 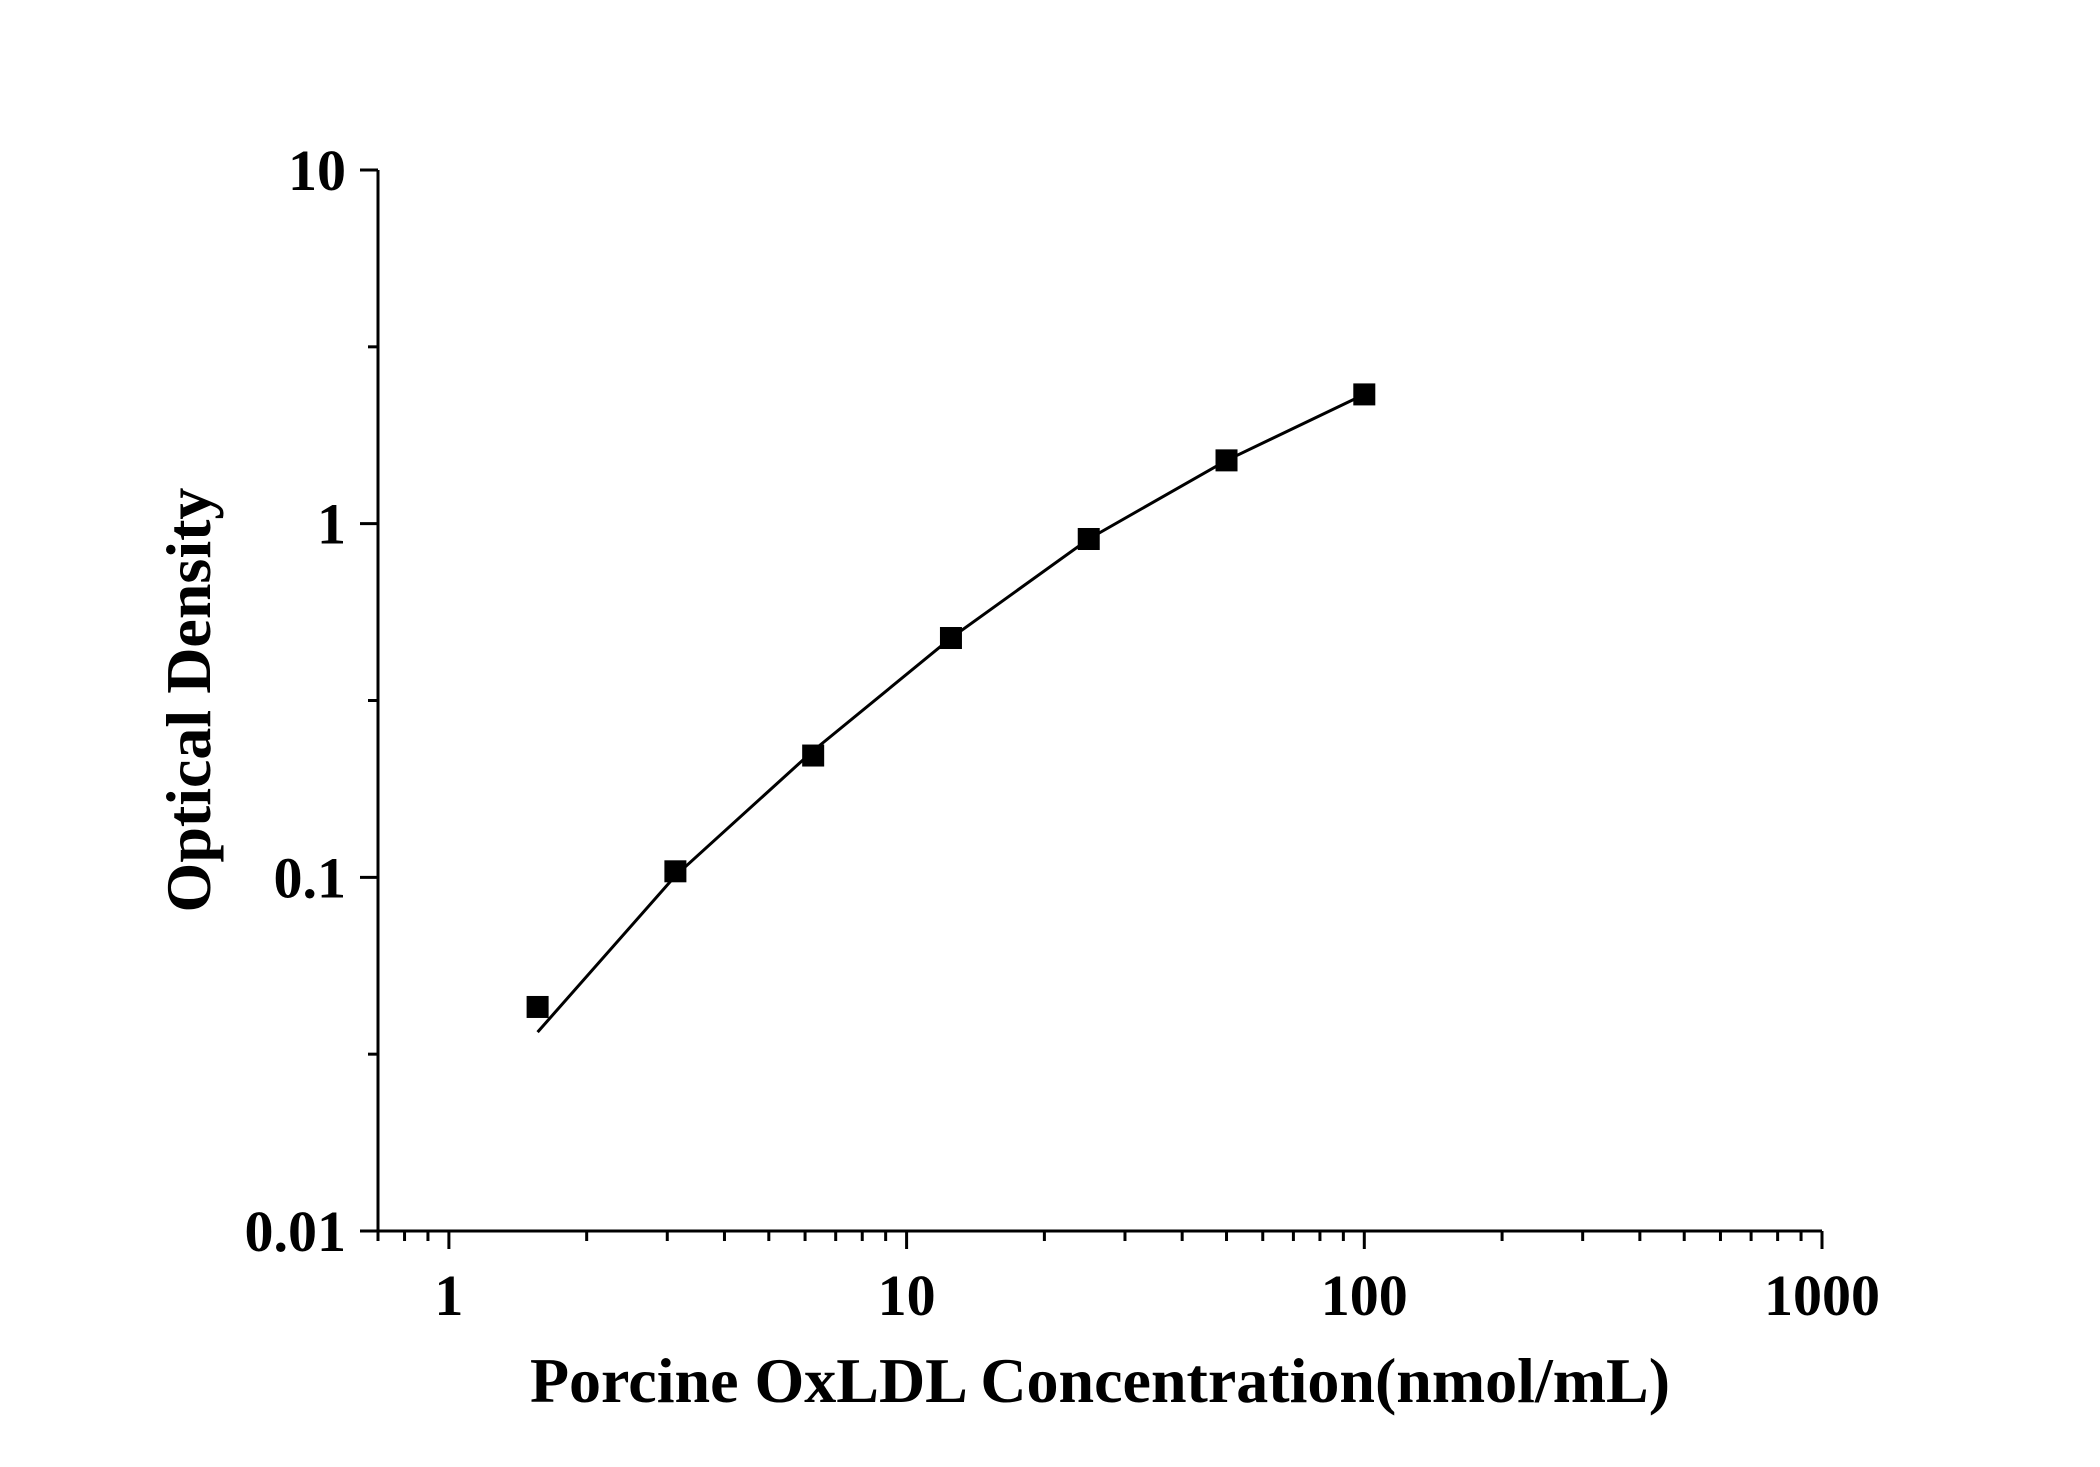 I want to click on x-tick-label: 10, so click(x=907, y=1295).